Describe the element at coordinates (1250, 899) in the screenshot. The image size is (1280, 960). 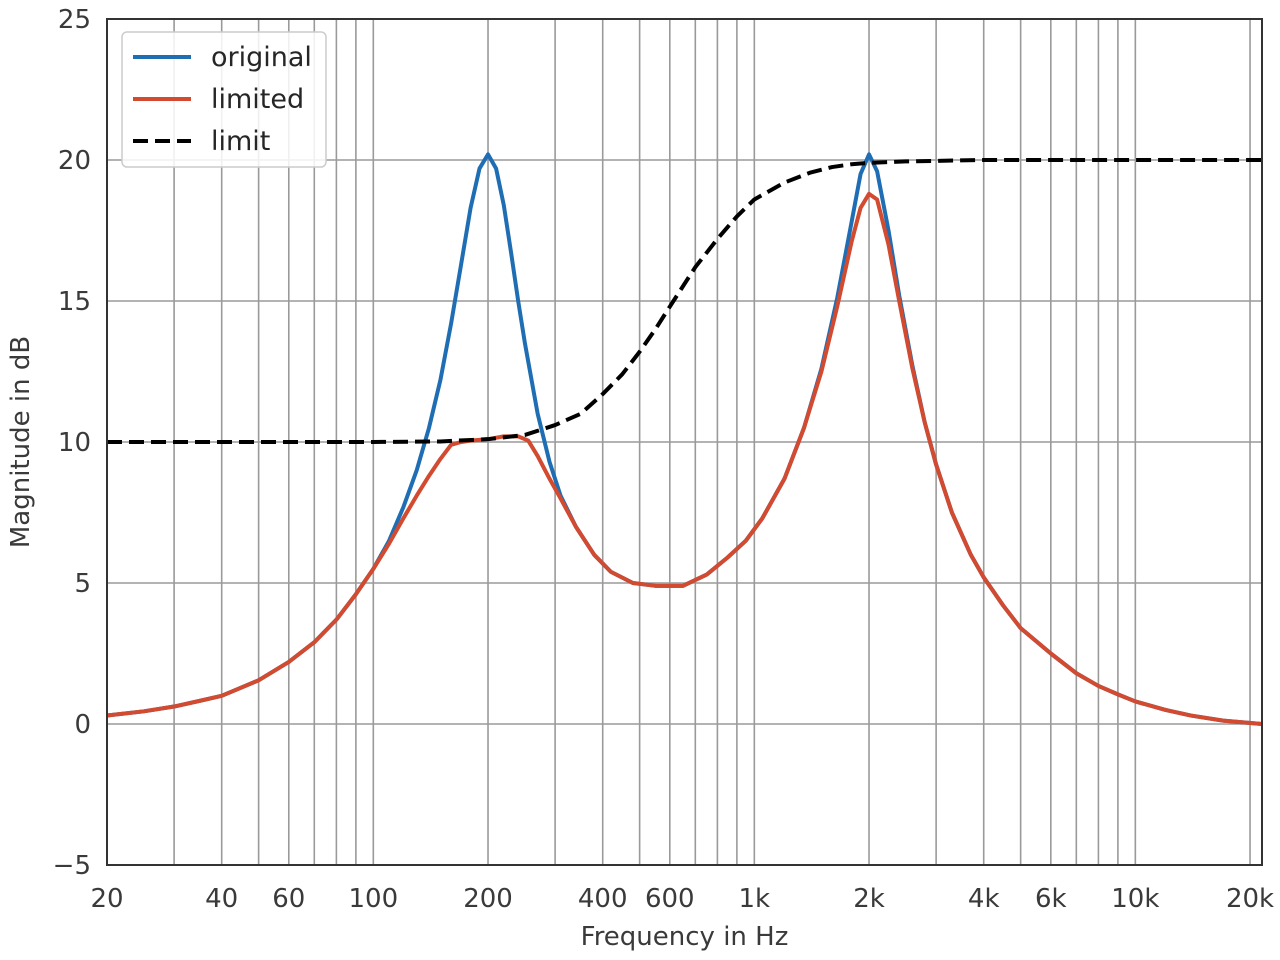
I see `x-tick-label: 20k` at that location.